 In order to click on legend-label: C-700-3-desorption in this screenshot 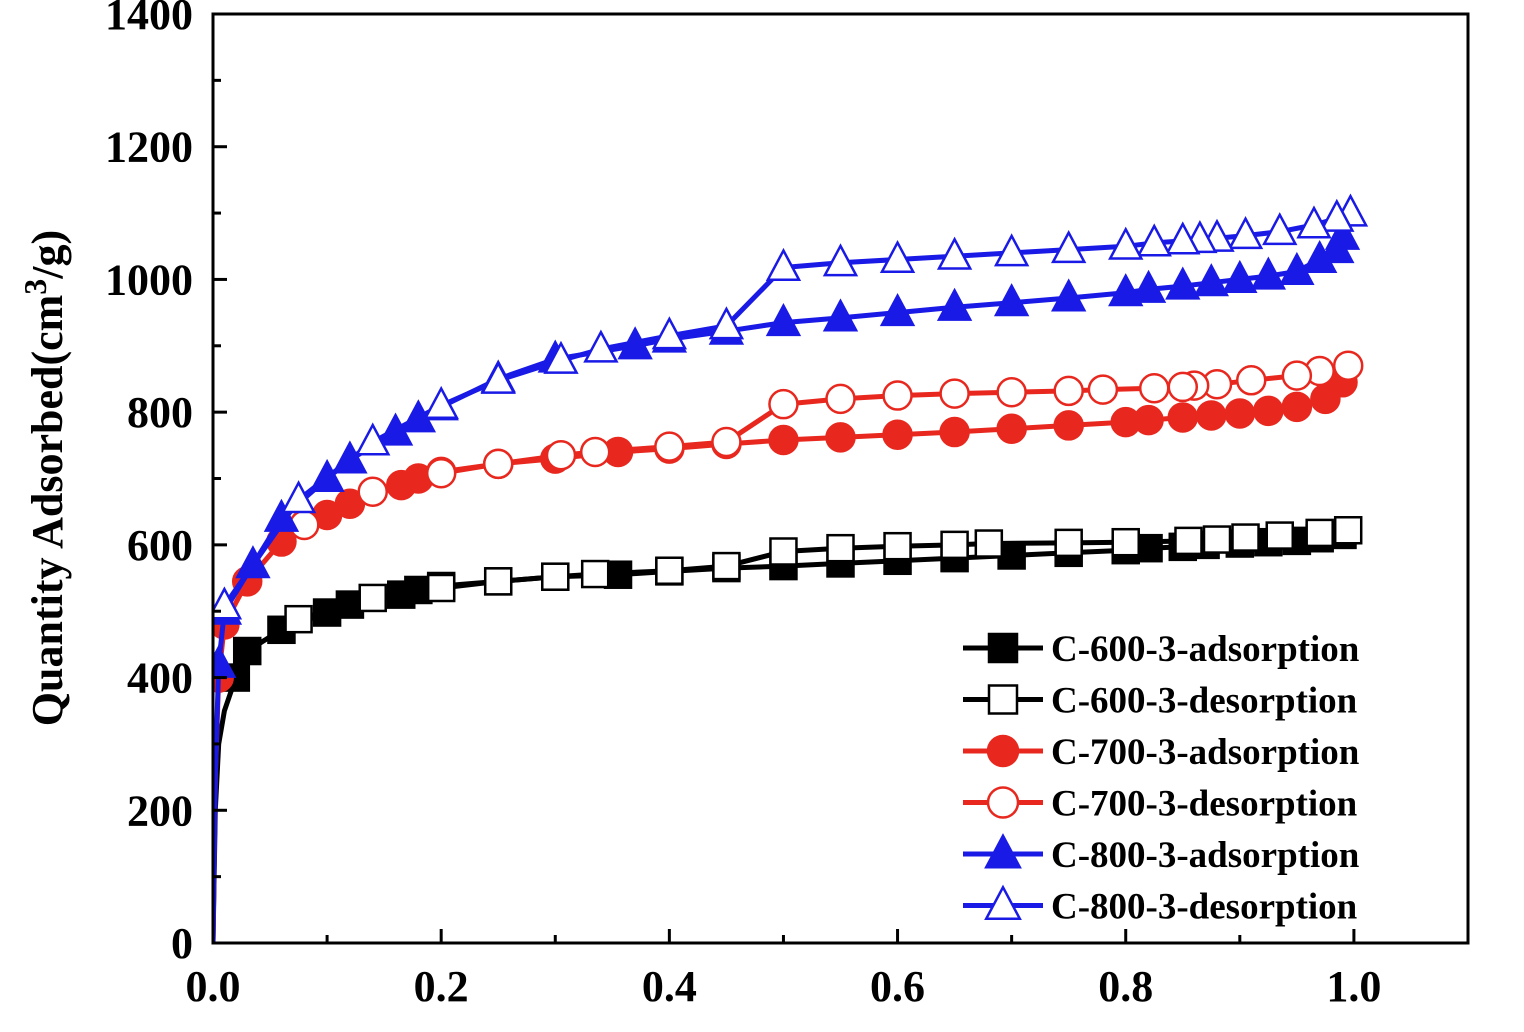, I will do `click(1204, 804)`.